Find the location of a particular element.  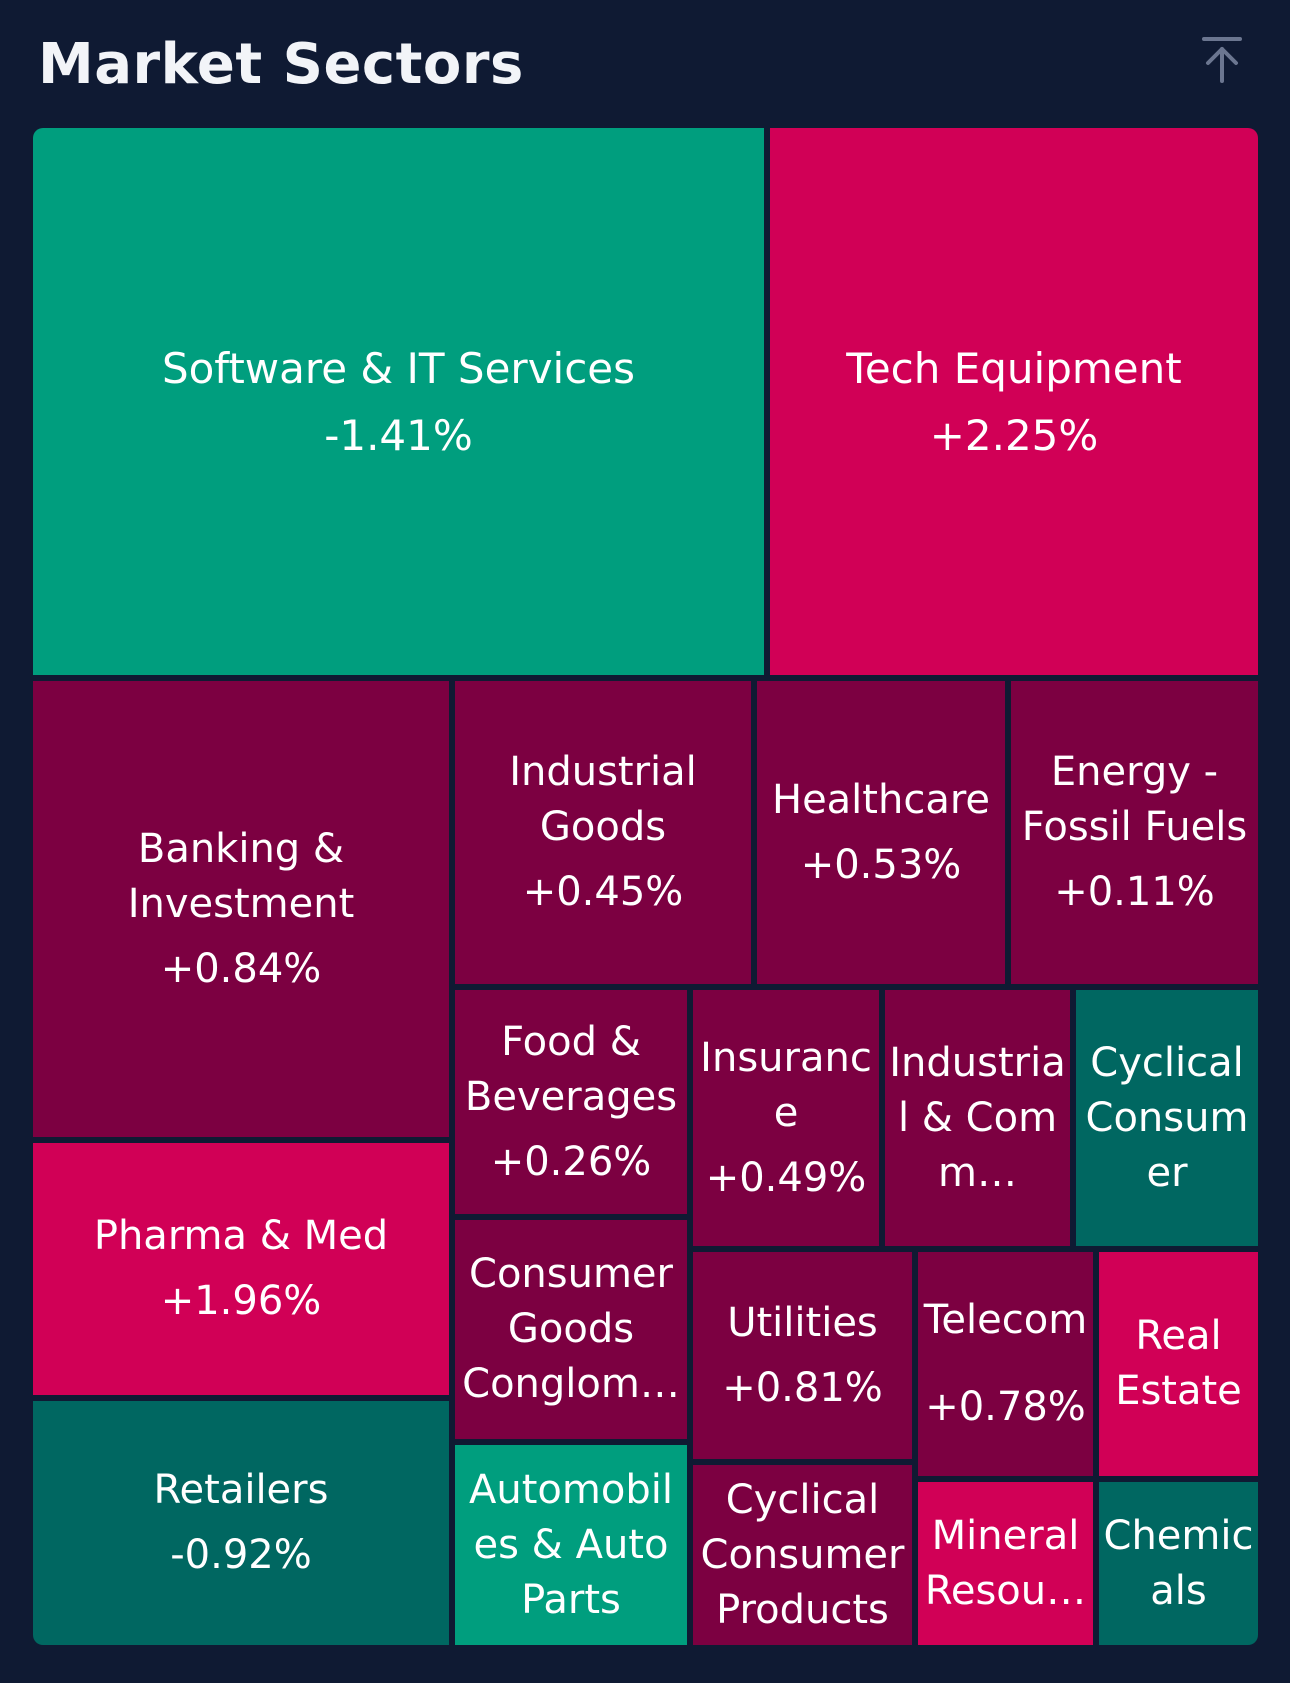

tile-change: +0.84% is located at coordinates (241, 968).